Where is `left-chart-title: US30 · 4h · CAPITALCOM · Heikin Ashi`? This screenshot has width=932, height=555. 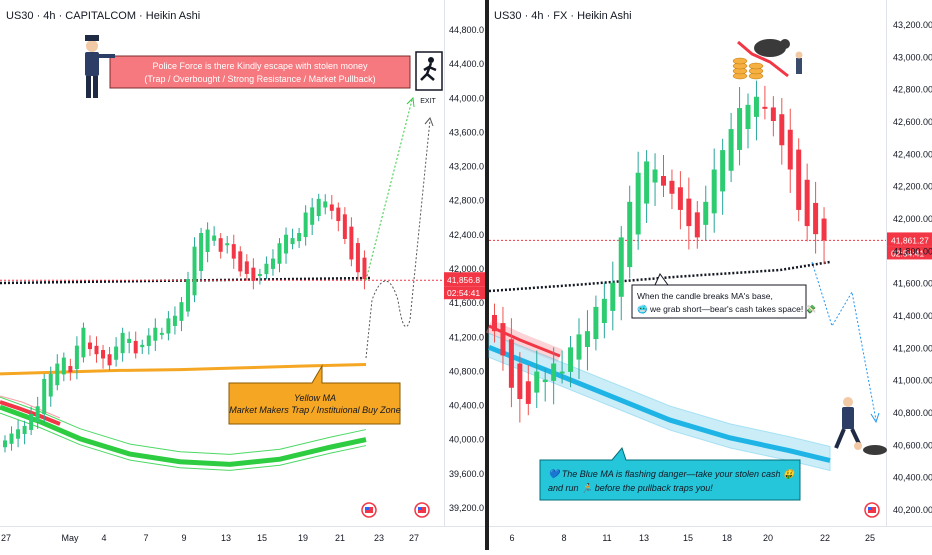 left-chart-title: US30 · 4h · CAPITALCOM · Heikin Ashi is located at coordinates (103, 16).